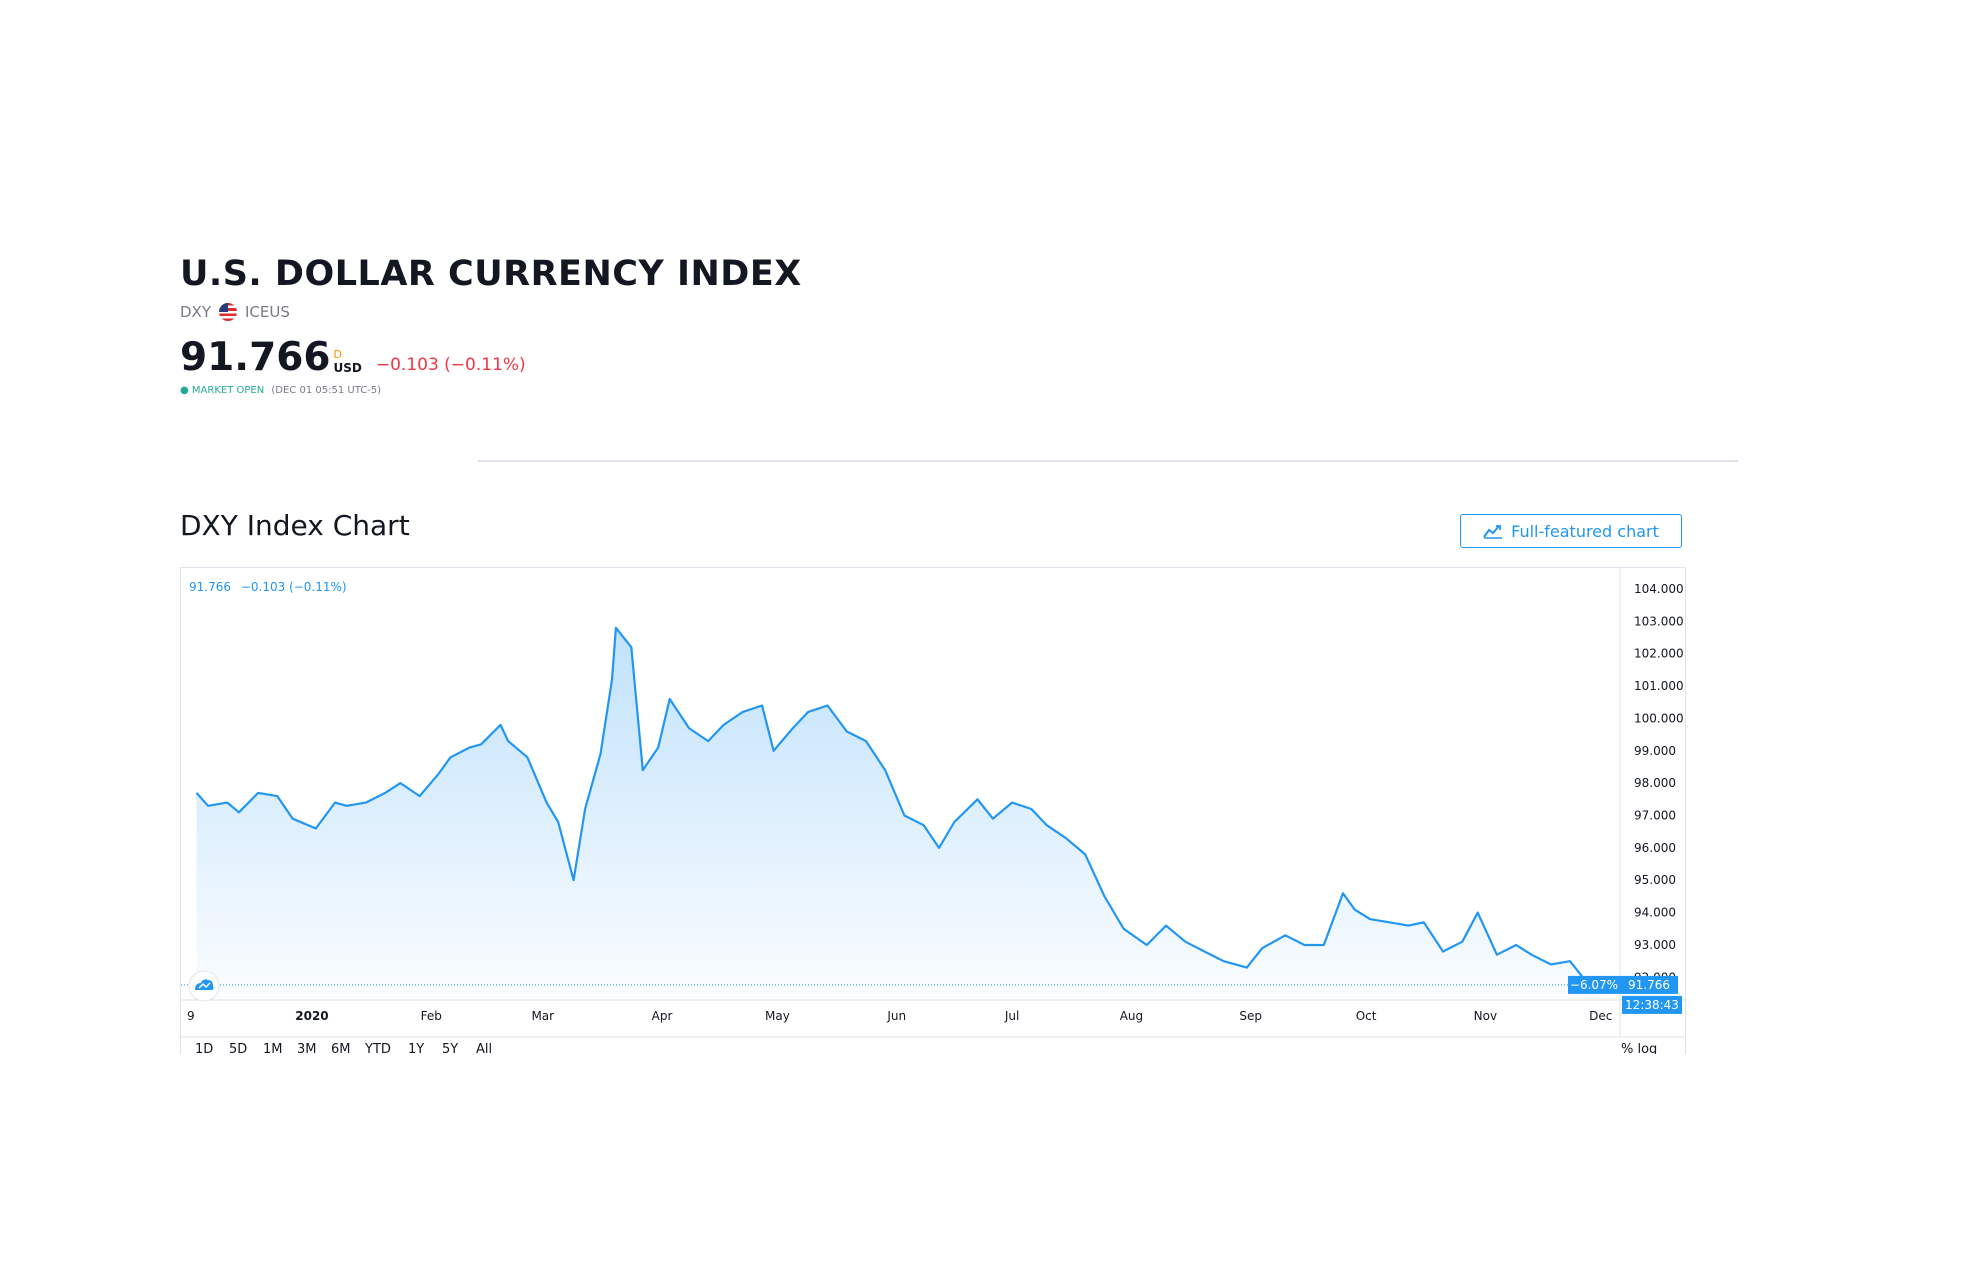  I want to click on countdown-label: 12:38:43, so click(1652, 1005).